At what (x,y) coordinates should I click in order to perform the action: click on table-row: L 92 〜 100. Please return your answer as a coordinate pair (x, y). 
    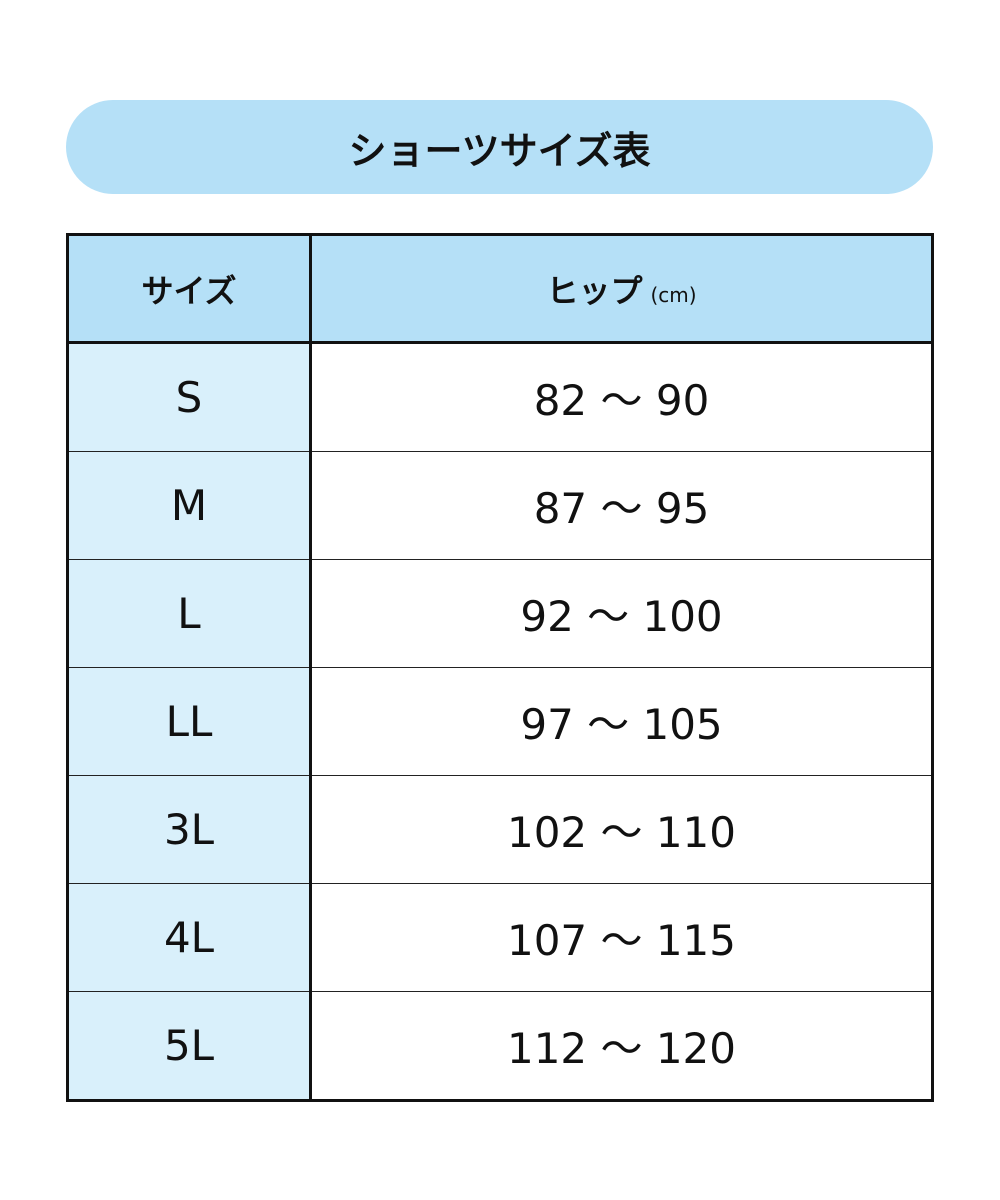
    Looking at the image, I should click on (500, 613).